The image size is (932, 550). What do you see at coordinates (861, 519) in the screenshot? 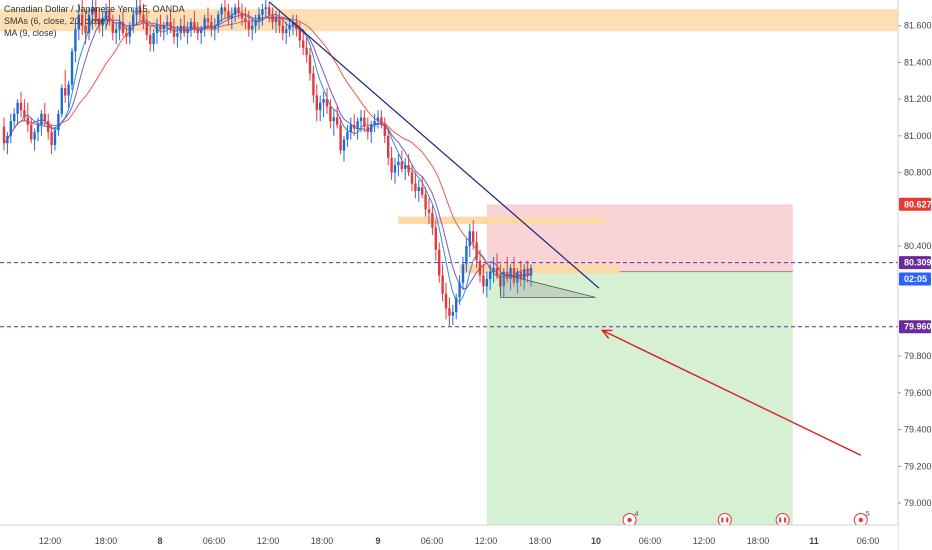
I see `earnings-marker-icon: 5` at bounding box center [861, 519].